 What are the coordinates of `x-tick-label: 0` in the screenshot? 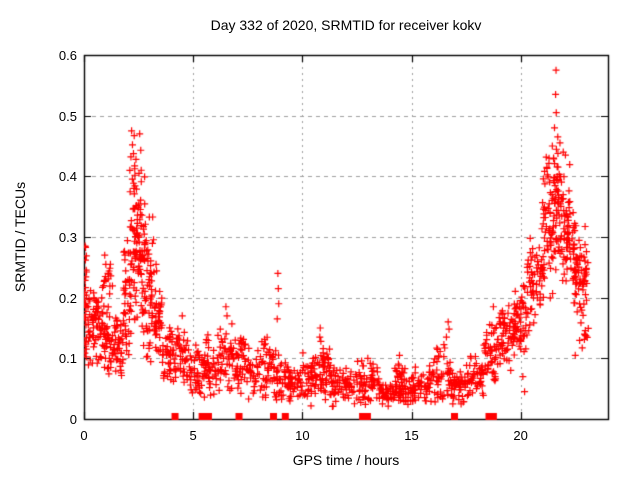 It's located at (84, 435).